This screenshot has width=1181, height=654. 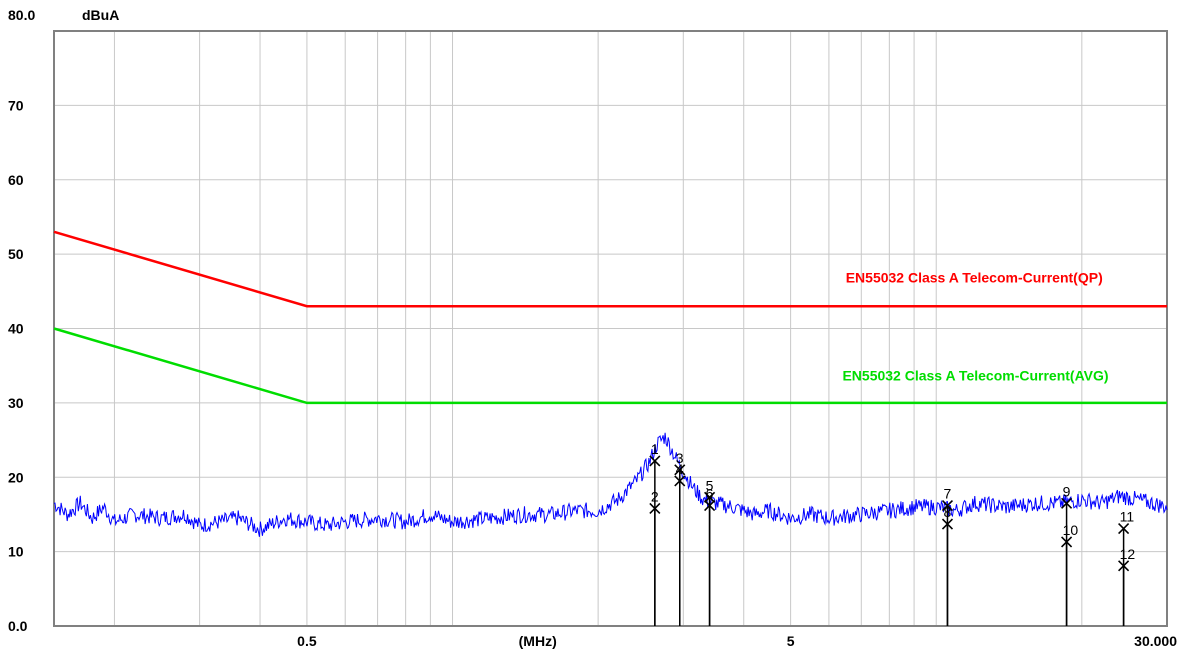 I want to click on marker-label: 7, so click(x=947, y=494).